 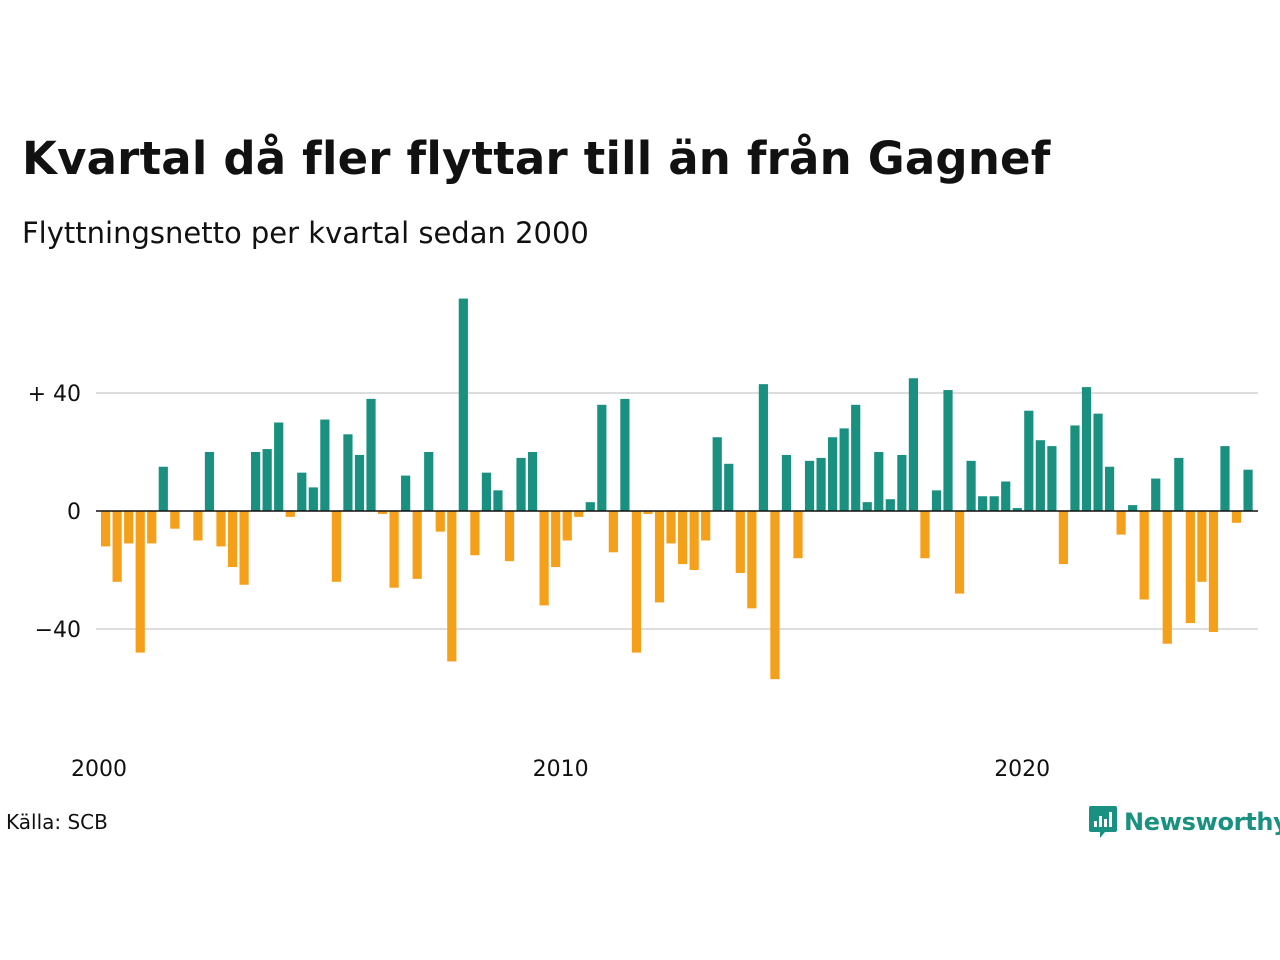 I want to click on y-tick-label: −40, so click(x=58, y=630).